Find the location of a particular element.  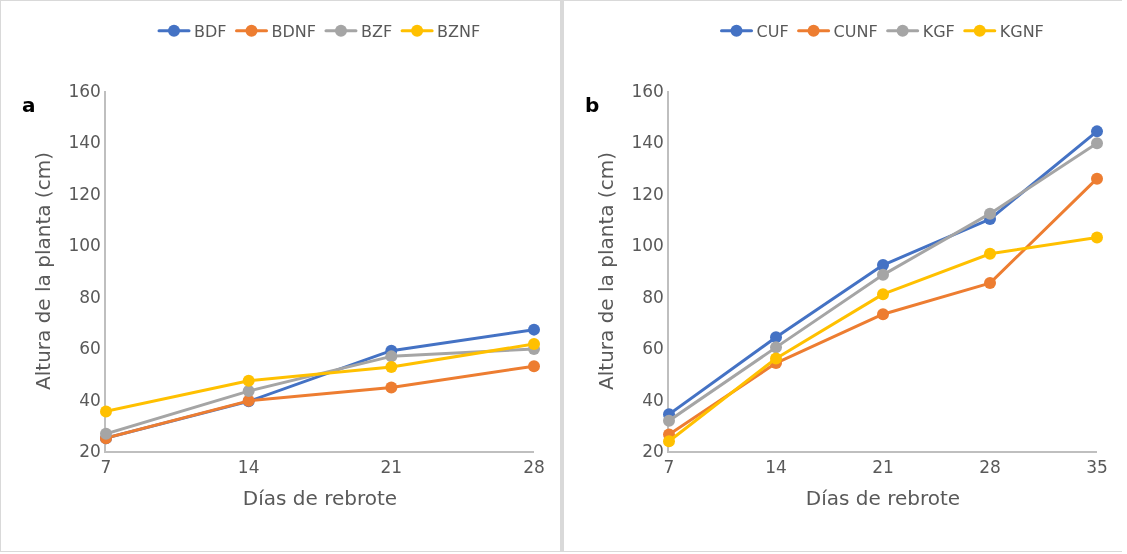

legend-label: KGF is located at coordinates (938, 31).